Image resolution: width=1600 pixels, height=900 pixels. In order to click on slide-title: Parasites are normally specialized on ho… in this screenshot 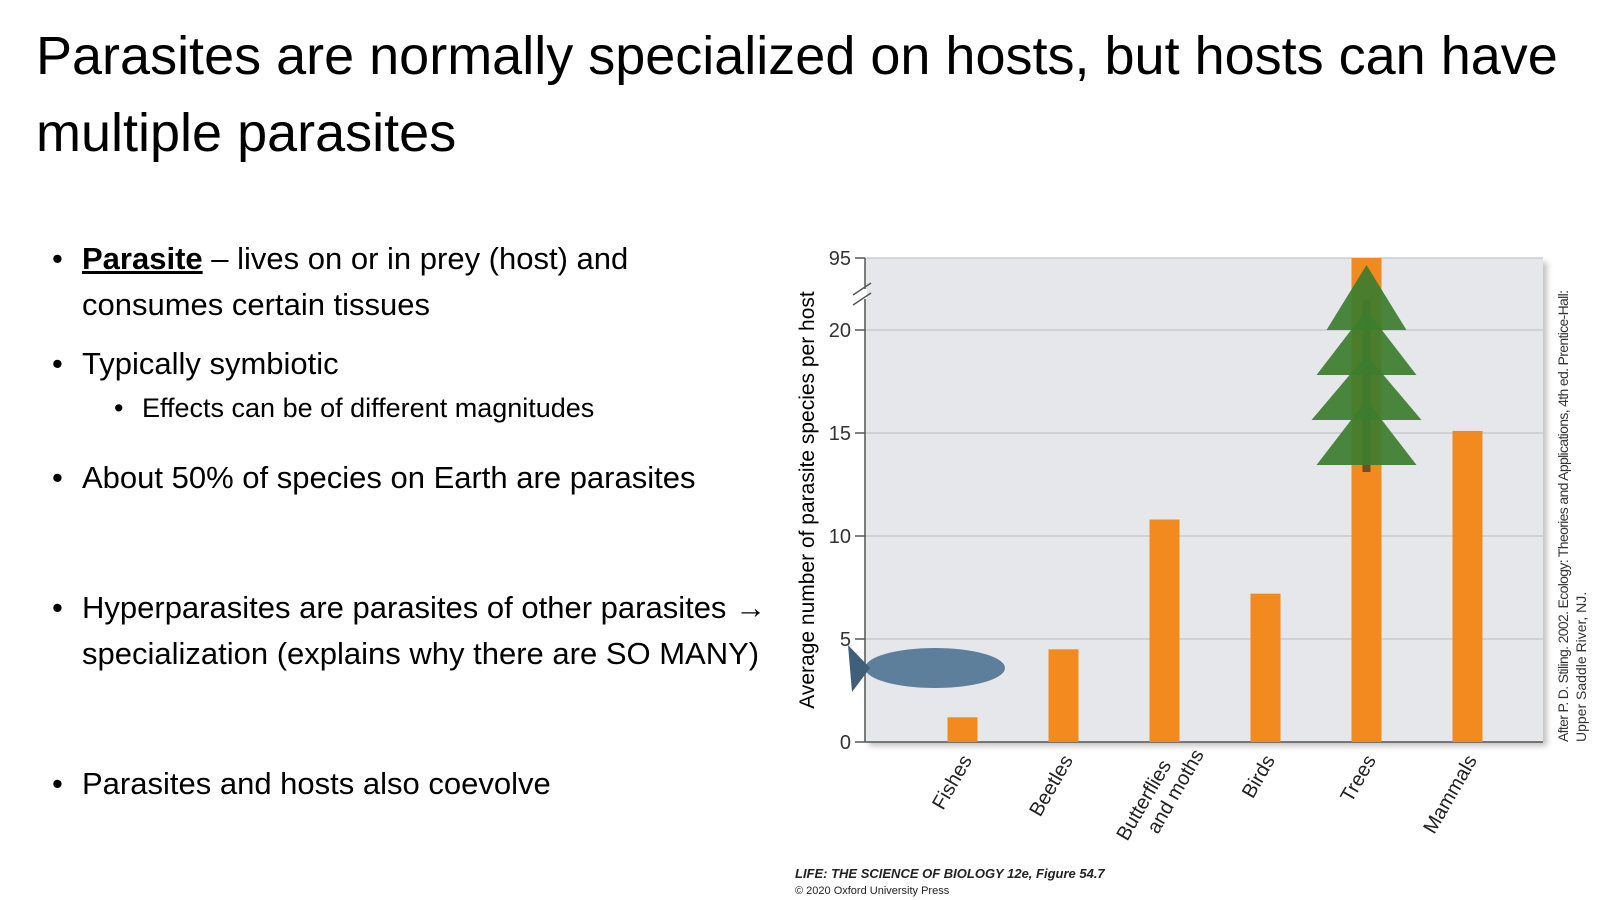, I will do `click(797, 94)`.